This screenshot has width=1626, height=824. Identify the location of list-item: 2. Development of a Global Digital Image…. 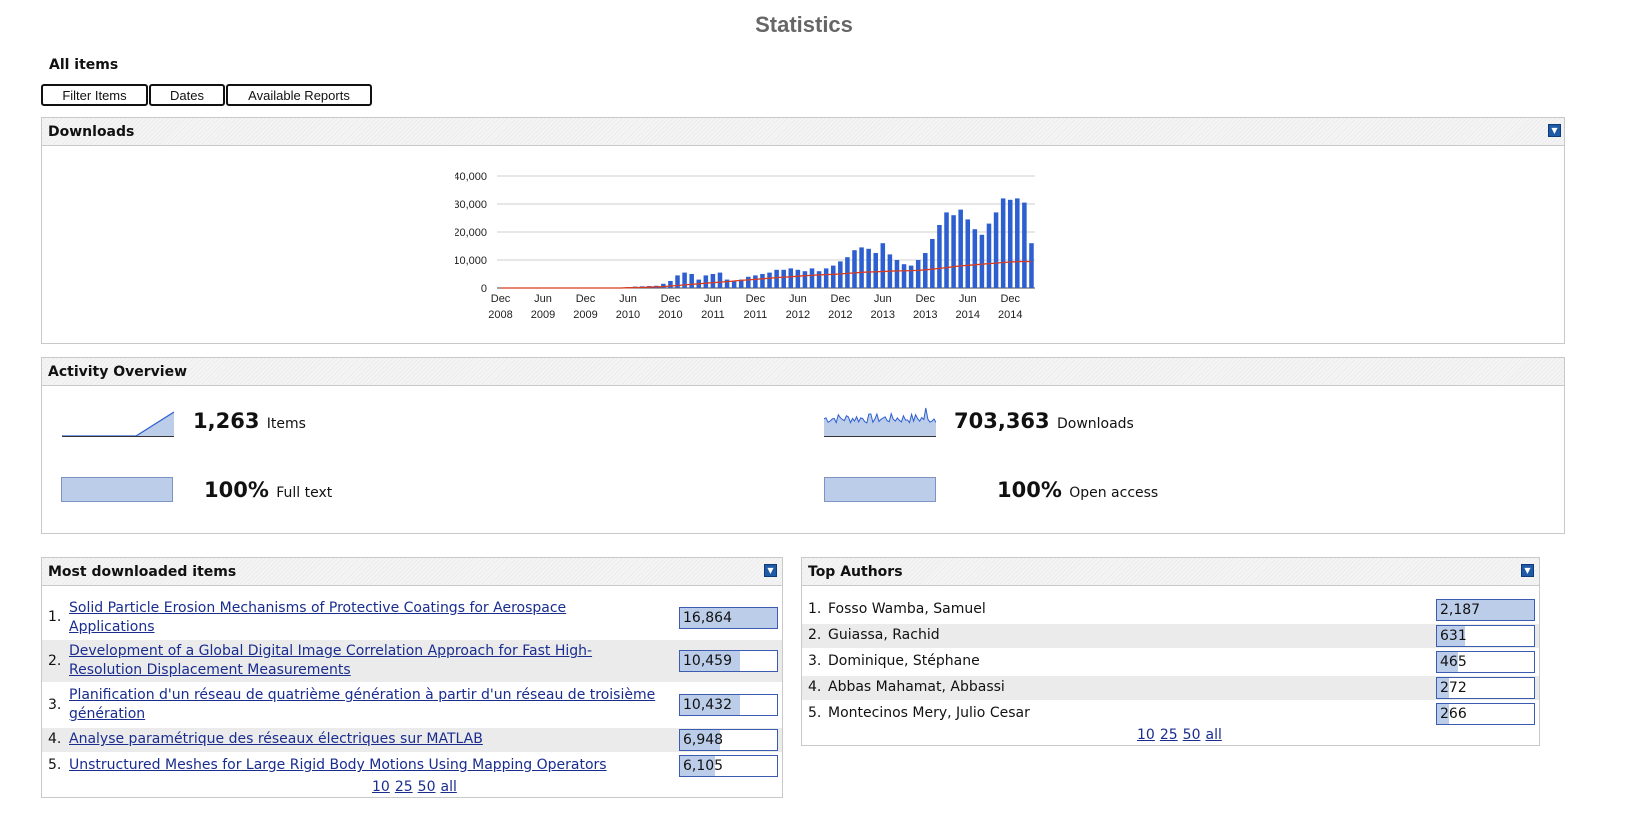
(412, 661).